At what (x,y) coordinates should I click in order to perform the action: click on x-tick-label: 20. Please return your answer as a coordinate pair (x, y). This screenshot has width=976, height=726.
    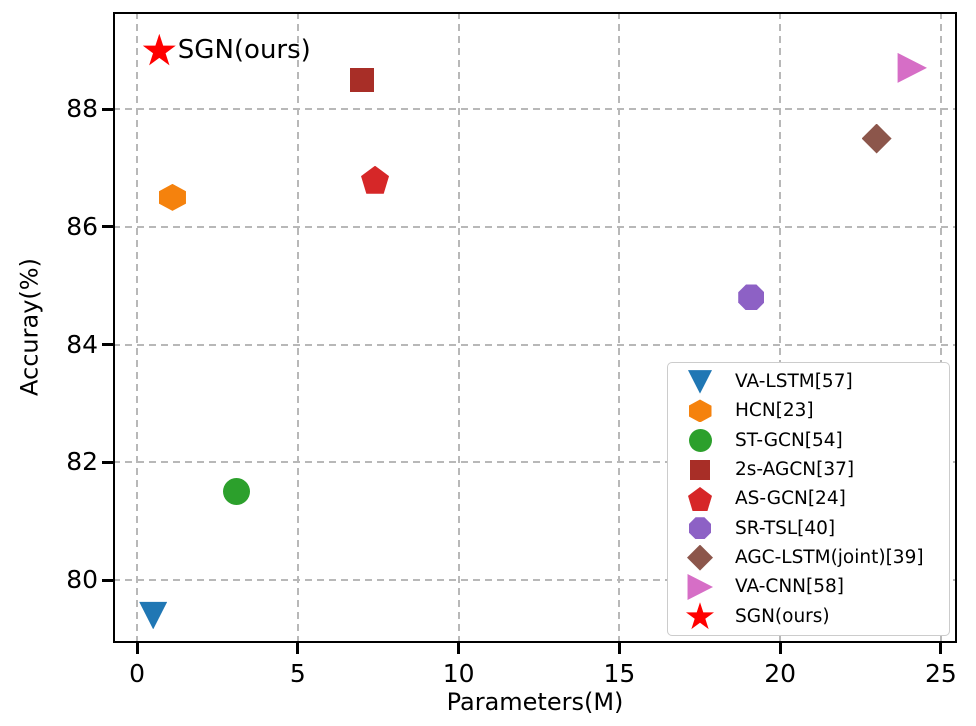
    Looking at the image, I should click on (780, 673).